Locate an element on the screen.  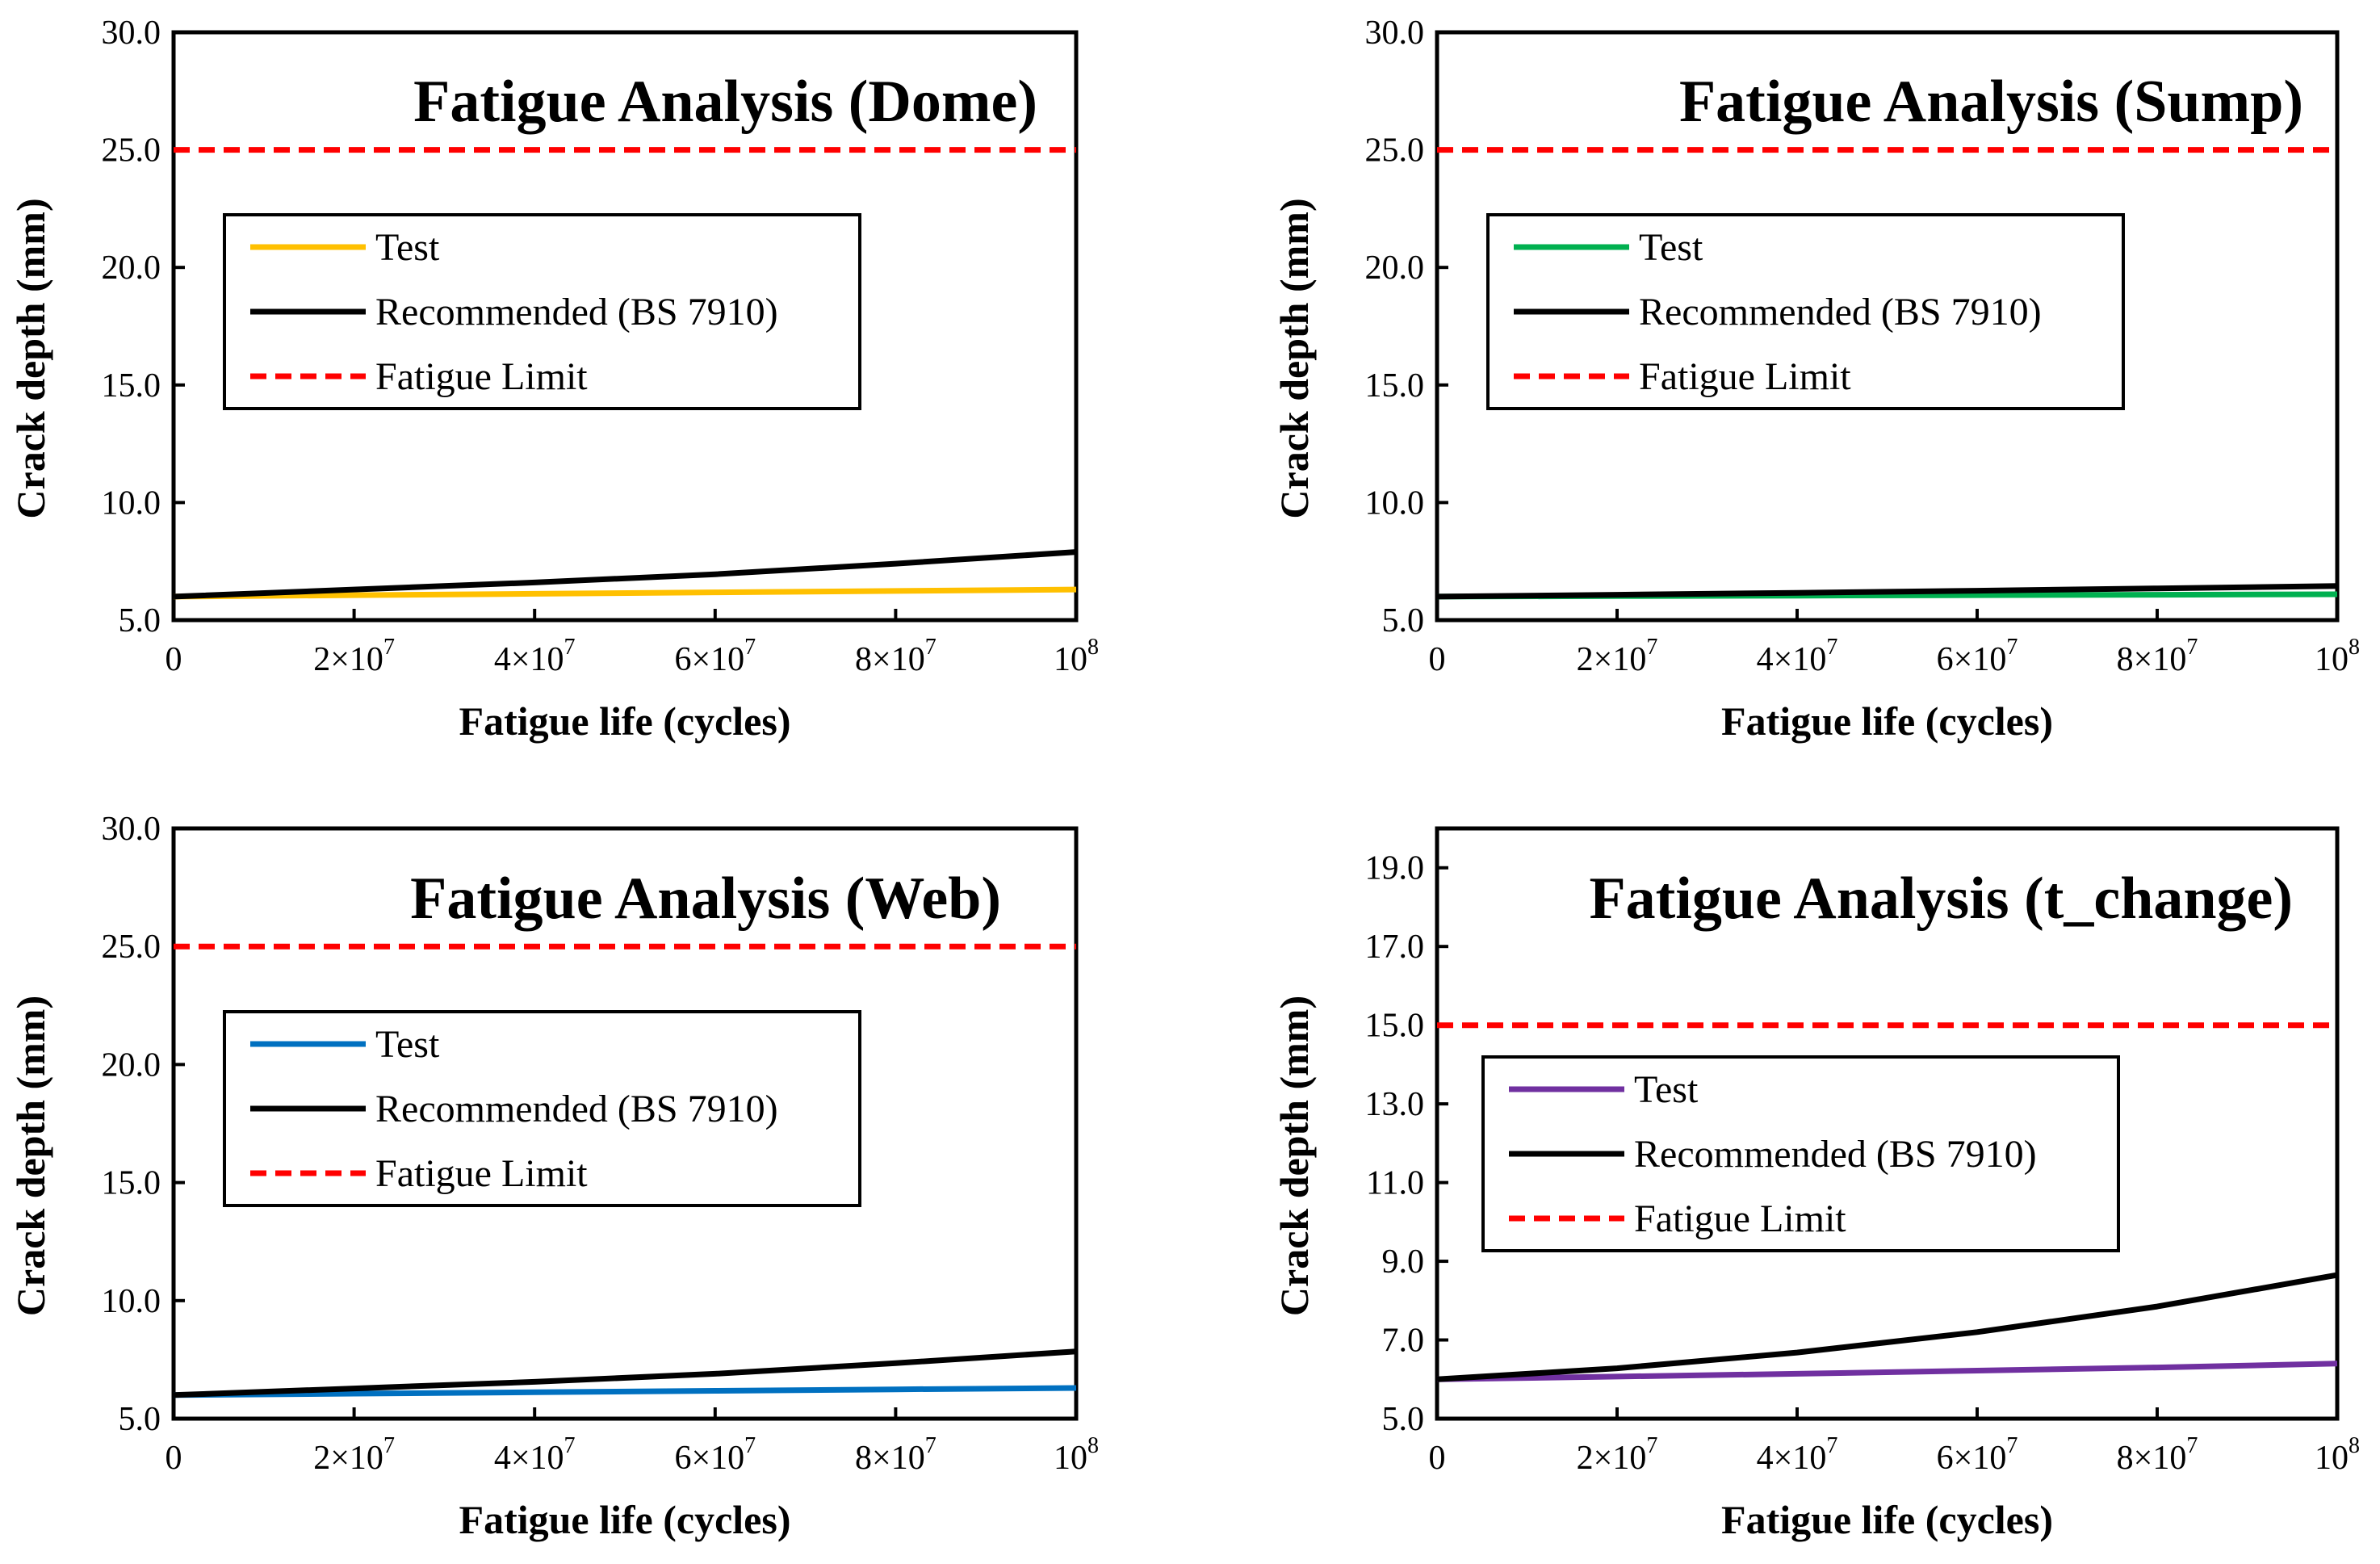
y-tick-label: 9.0 is located at coordinates (1403, 1262).